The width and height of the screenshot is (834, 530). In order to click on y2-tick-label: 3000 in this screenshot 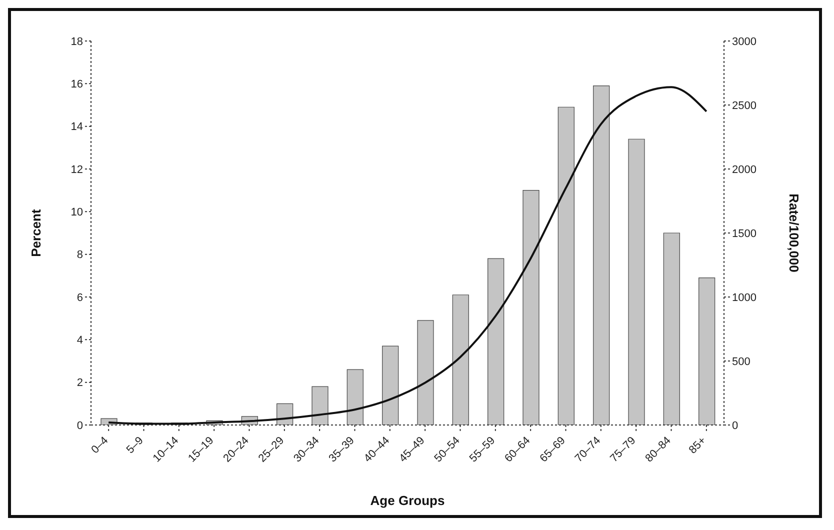, I will do `click(744, 42)`.